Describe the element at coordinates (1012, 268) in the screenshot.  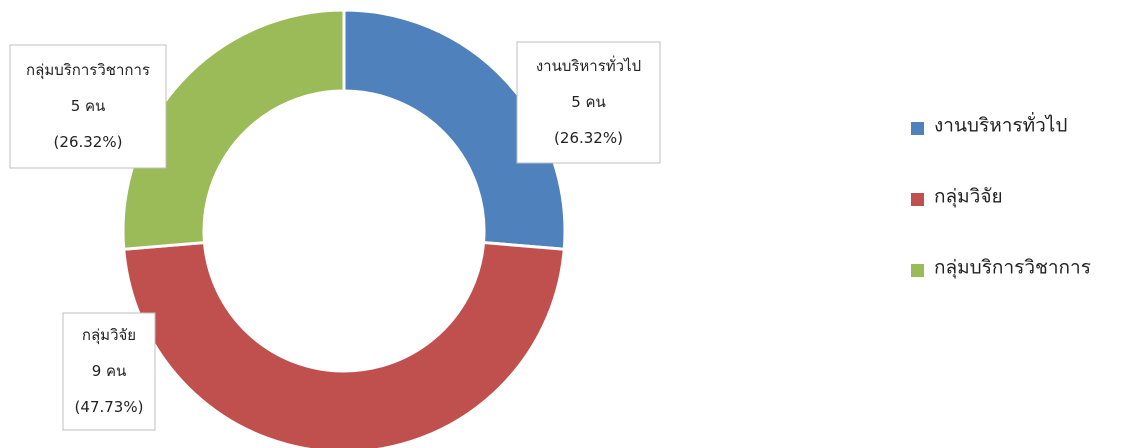
I see `legend-label: กลุ่มบริการวิชาการ` at that location.